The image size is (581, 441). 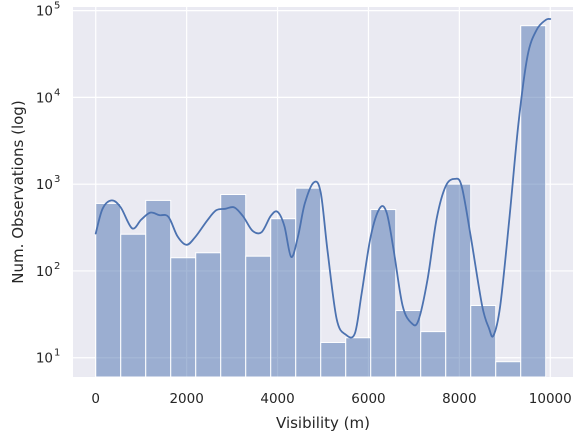 What do you see at coordinates (57, 266) in the screenshot?
I see `y-tick-exponent: 2` at bounding box center [57, 266].